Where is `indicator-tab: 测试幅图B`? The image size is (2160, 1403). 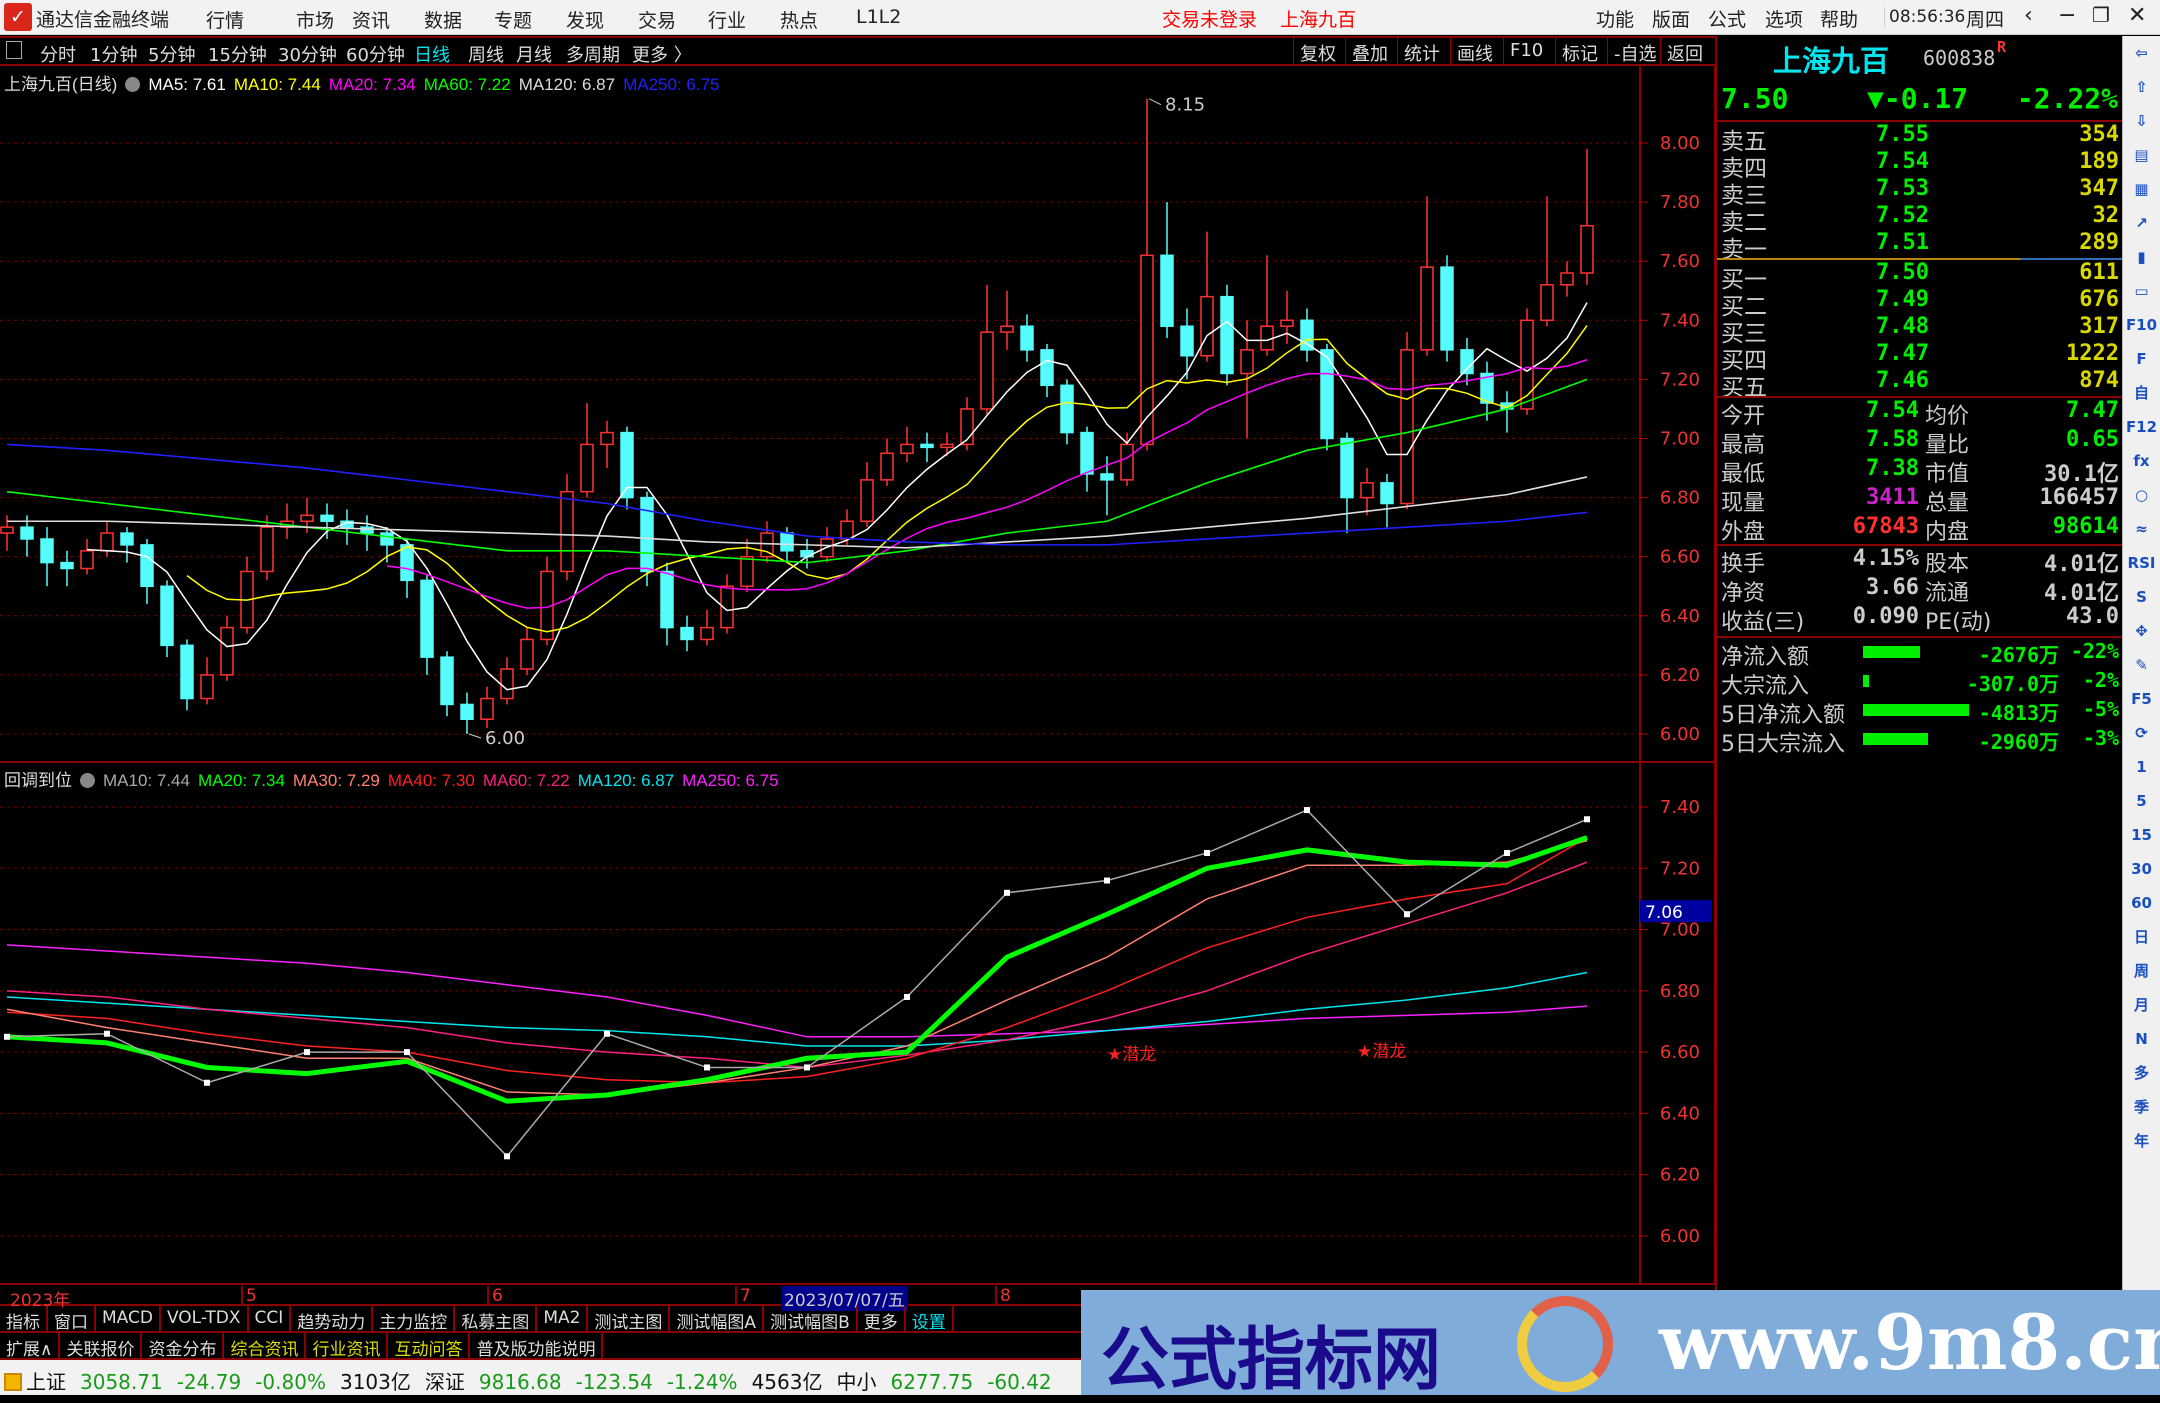 indicator-tab: 测试幅图B is located at coordinates (811, 1319).